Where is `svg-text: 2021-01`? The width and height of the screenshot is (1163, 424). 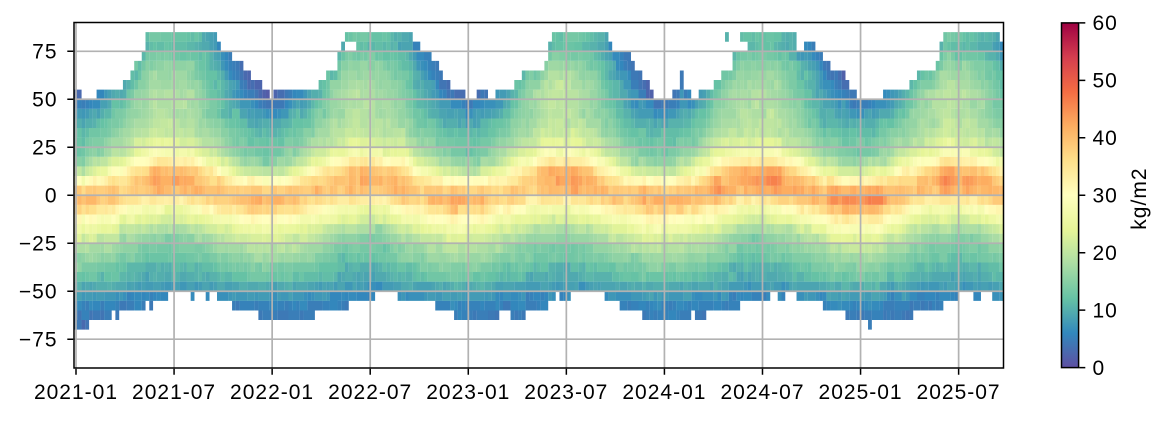
svg-text: 2021-01 is located at coordinates (76, 392).